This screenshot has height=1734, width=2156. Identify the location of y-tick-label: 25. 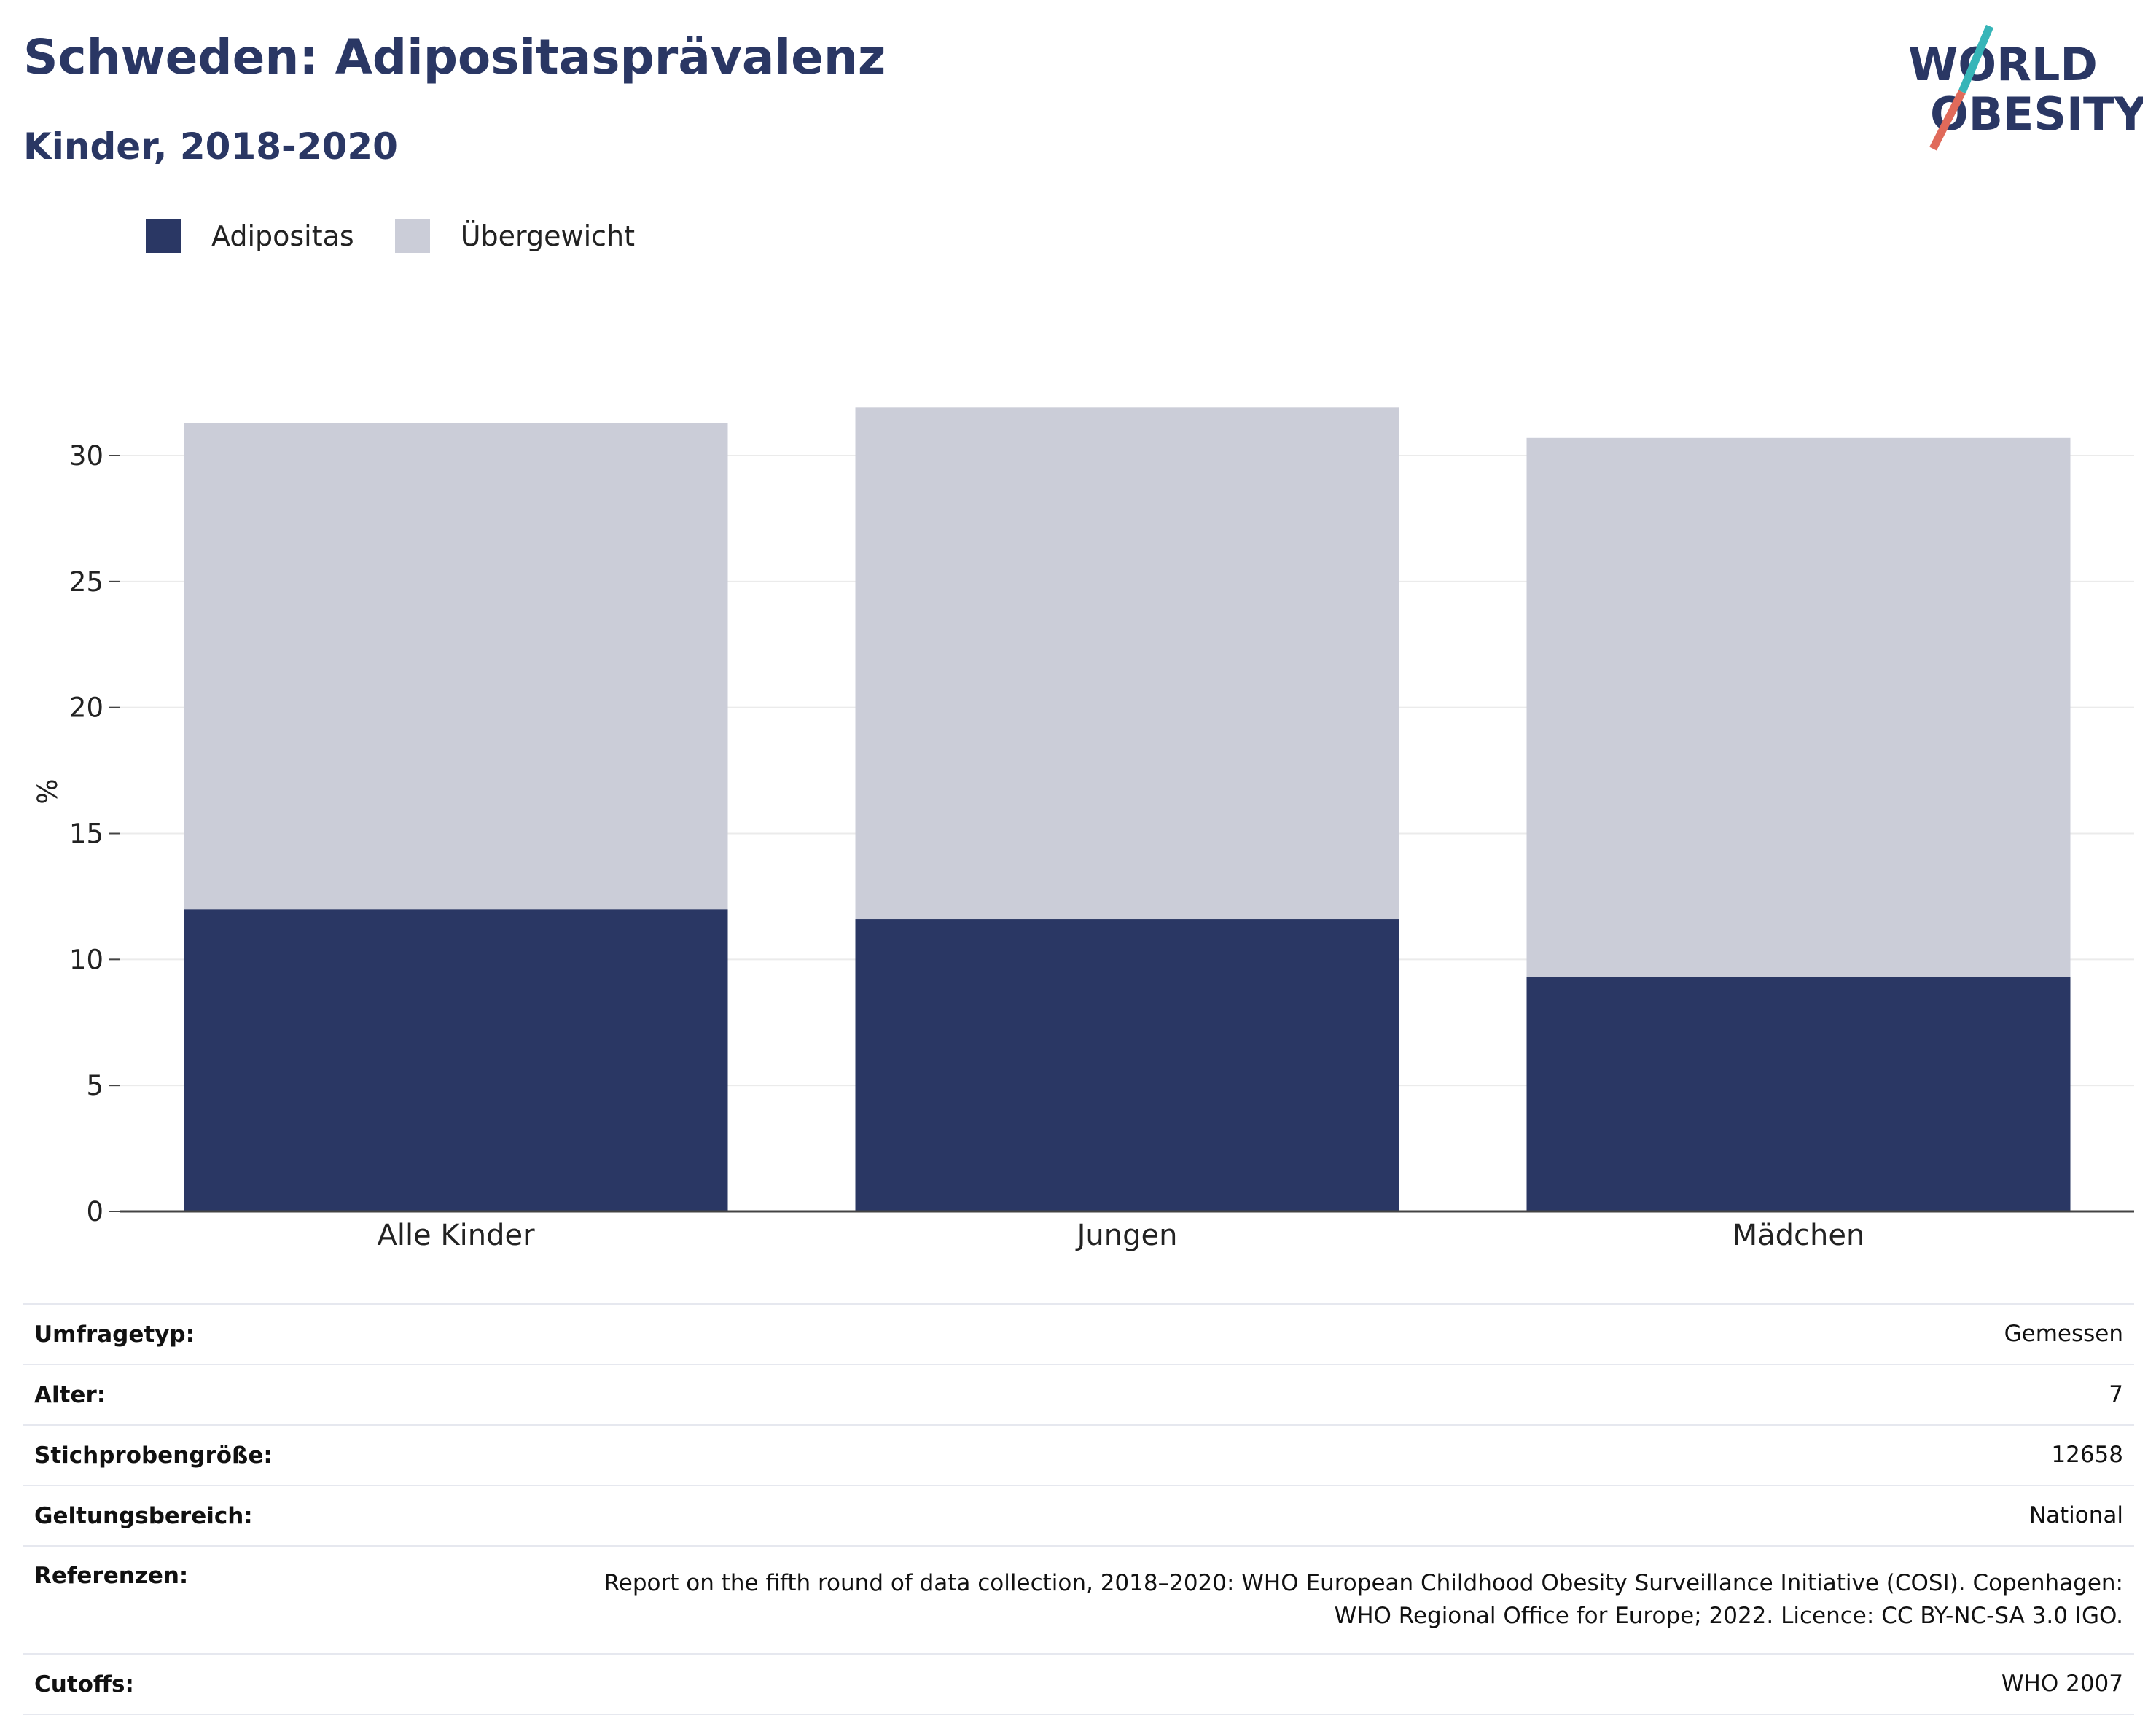
(86, 582).